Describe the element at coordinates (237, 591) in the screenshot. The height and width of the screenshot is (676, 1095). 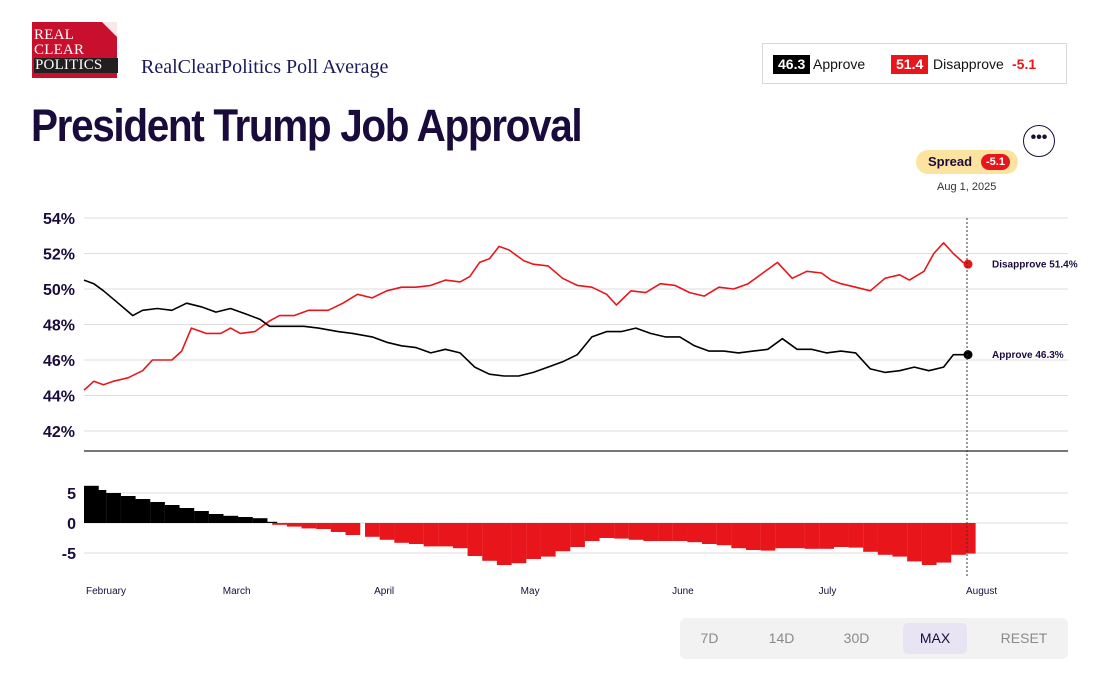
I see `x-tick-label: March` at that location.